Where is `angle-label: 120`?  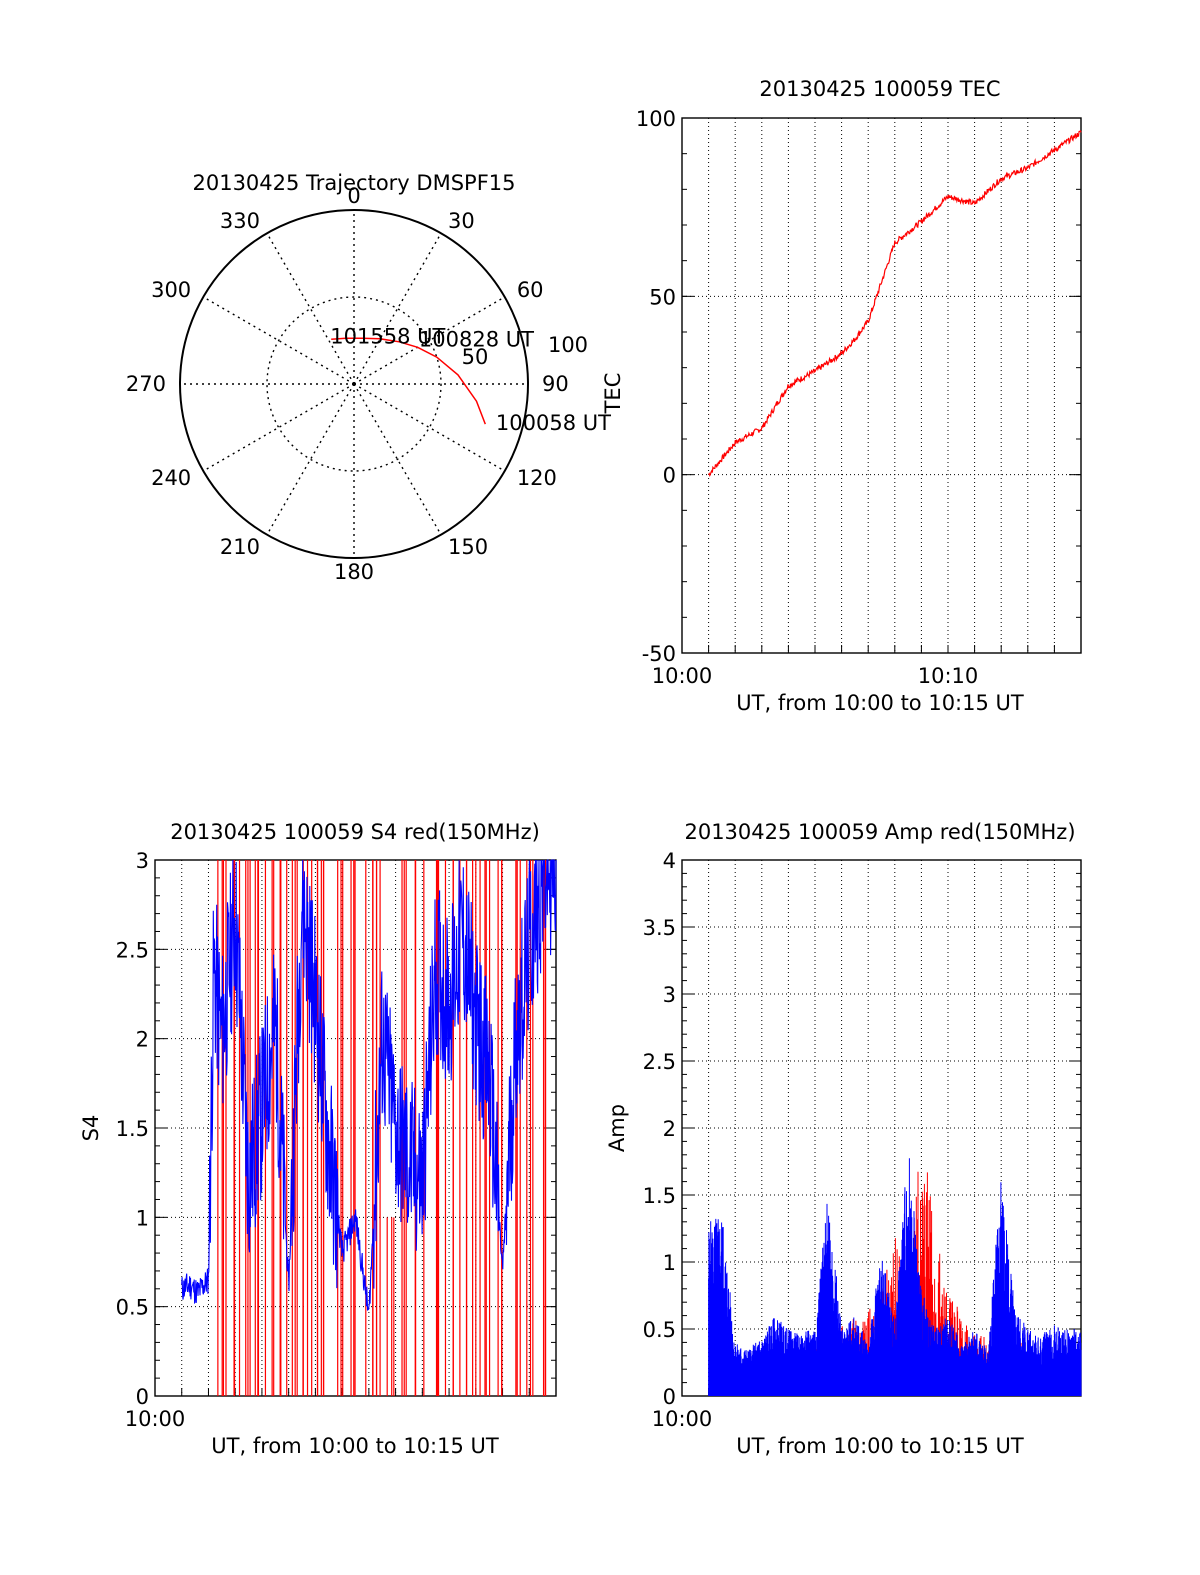
angle-label: 120 is located at coordinates (537, 478).